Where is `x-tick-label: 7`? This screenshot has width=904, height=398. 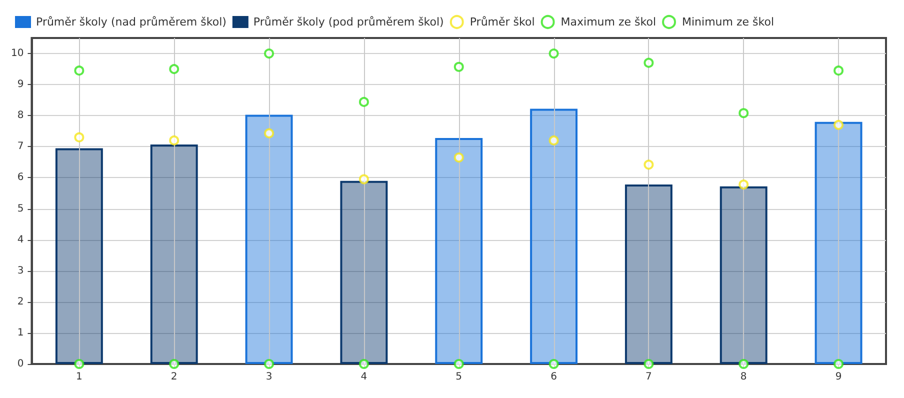 x-tick-label: 7 is located at coordinates (649, 377).